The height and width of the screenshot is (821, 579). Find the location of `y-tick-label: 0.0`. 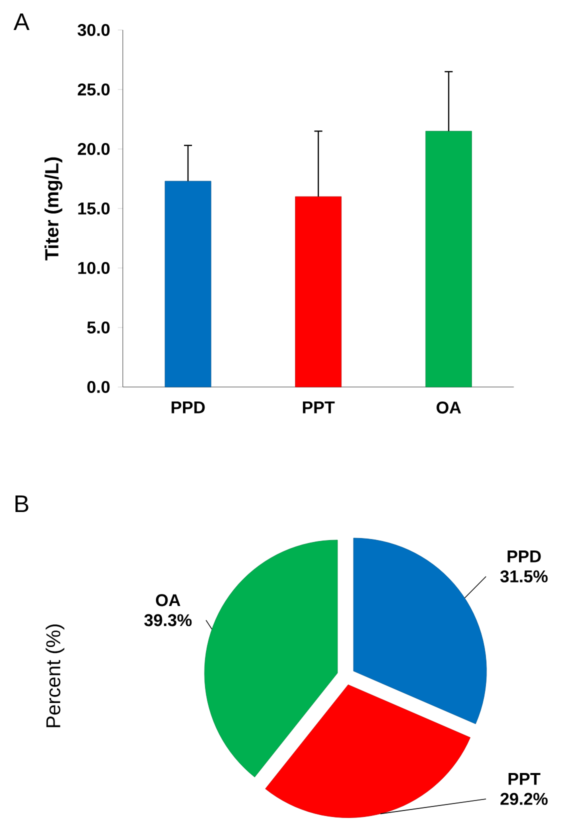

y-tick-label: 0.0 is located at coordinates (98, 387).